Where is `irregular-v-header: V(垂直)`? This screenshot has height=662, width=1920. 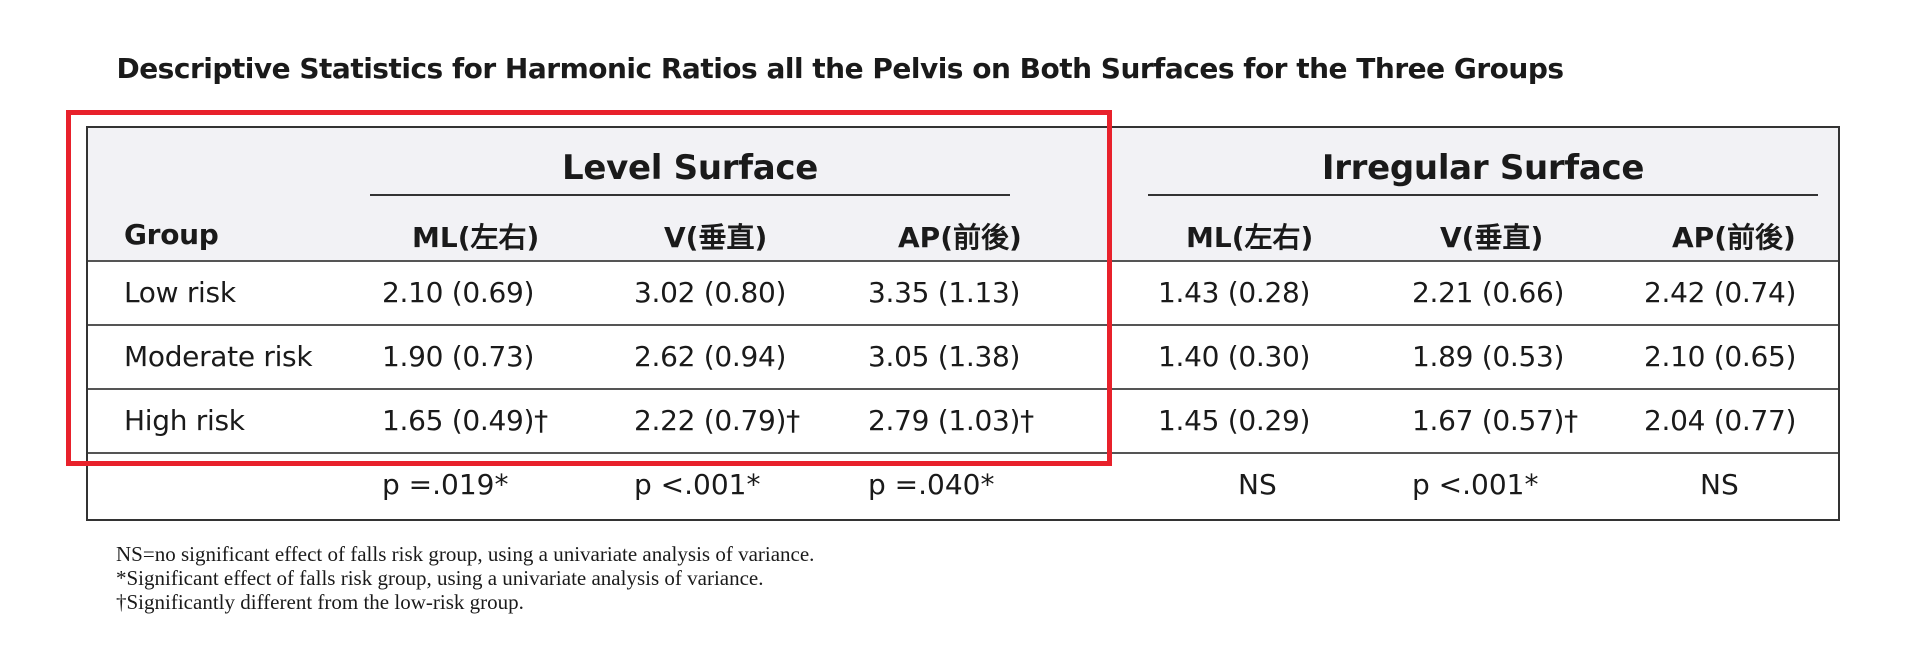
irregular-v-header: V(垂直) is located at coordinates (1492, 237).